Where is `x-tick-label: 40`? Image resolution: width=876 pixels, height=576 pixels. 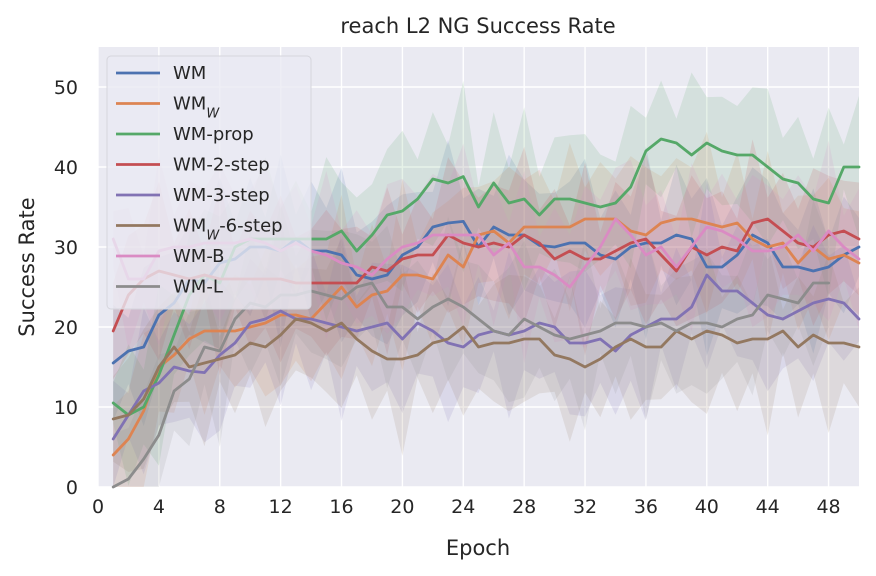
x-tick-label: 40 is located at coordinates (707, 507).